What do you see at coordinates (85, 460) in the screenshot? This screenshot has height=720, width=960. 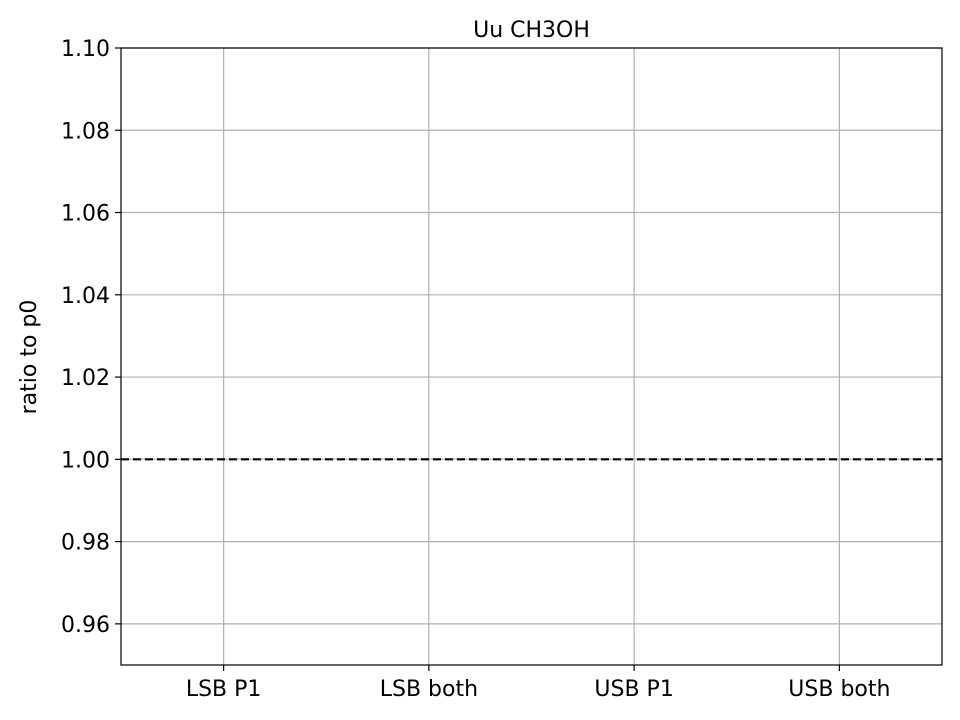 I see `y-tick-label: 1.00` at bounding box center [85, 460].